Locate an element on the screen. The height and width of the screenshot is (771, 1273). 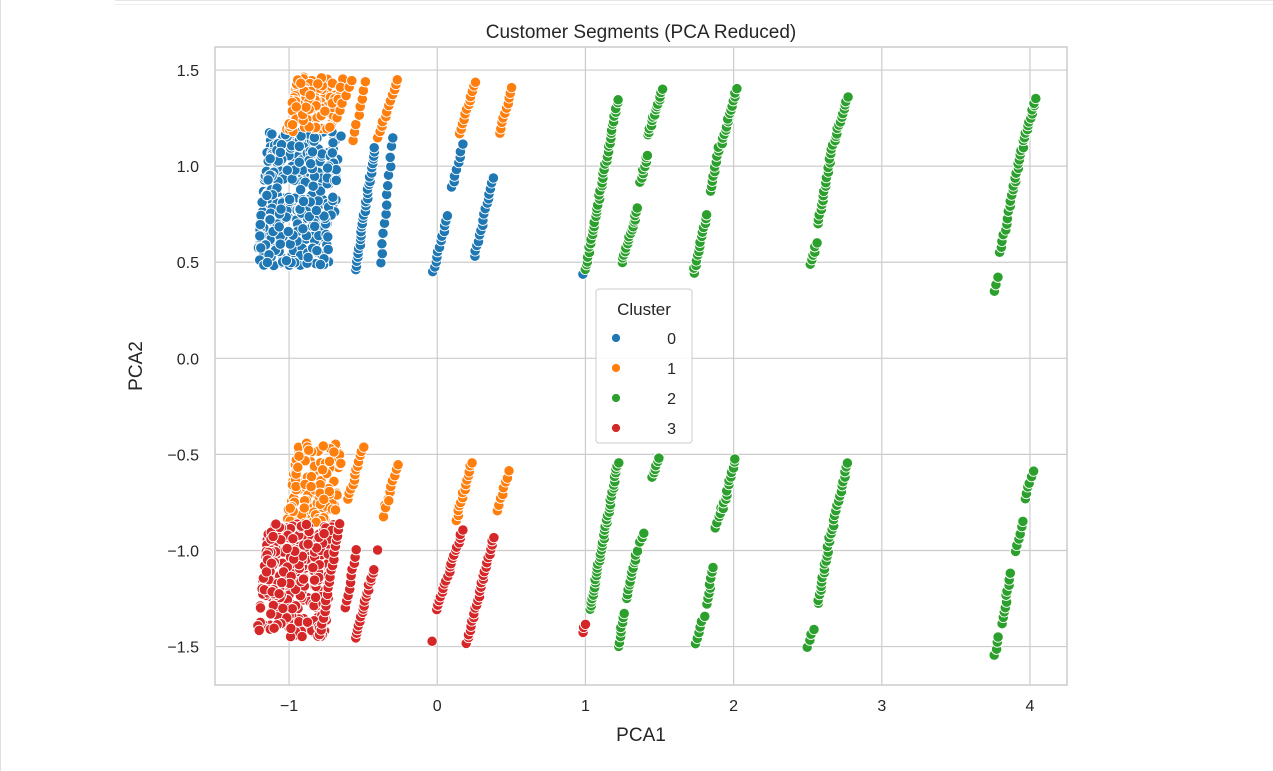
cell-top-border is located at coordinates (694, 2).